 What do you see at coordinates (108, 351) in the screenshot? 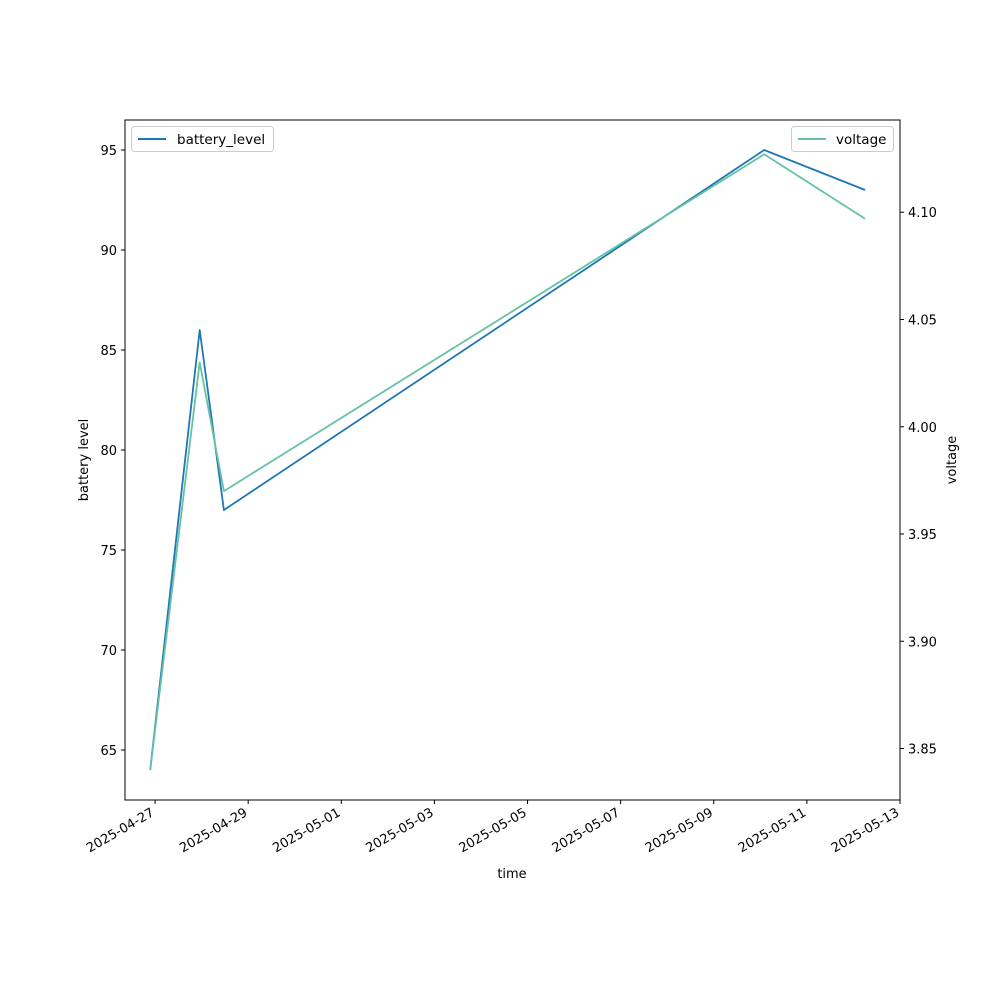
I see `y-tick-label: 85` at bounding box center [108, 351].